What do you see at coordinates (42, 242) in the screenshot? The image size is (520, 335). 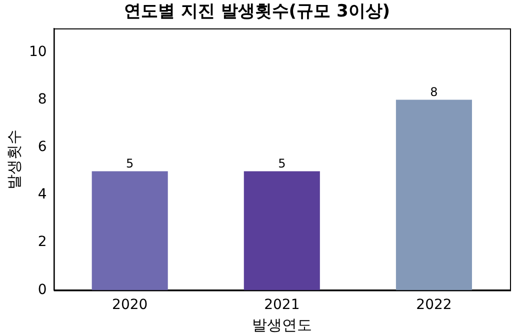 I see `y-tick-label: 2` at bounding box center [42, 242].